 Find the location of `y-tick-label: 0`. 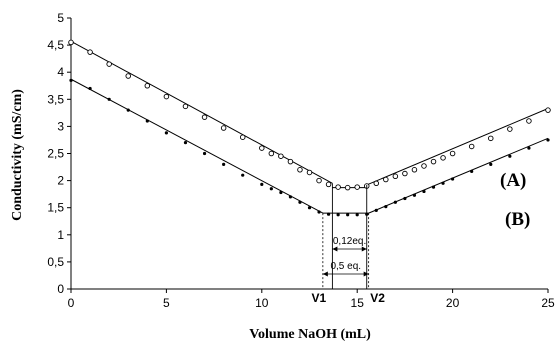

y-tick-label: 0 is located at coordinates (60, 289).